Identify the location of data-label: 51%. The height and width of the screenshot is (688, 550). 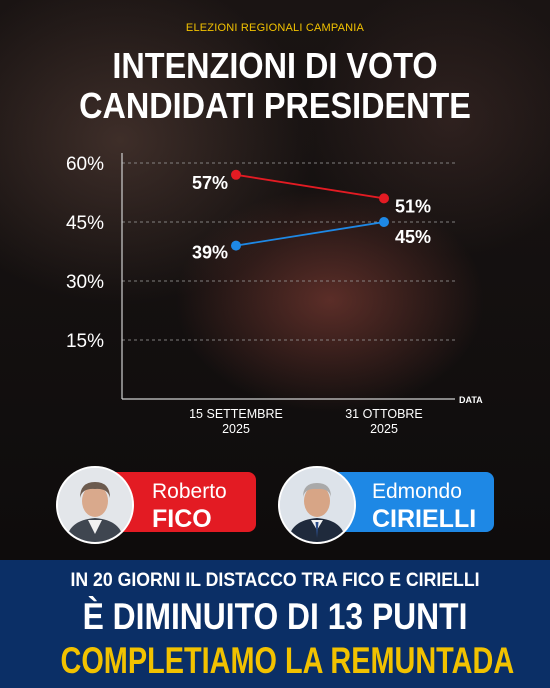
(413, 206).